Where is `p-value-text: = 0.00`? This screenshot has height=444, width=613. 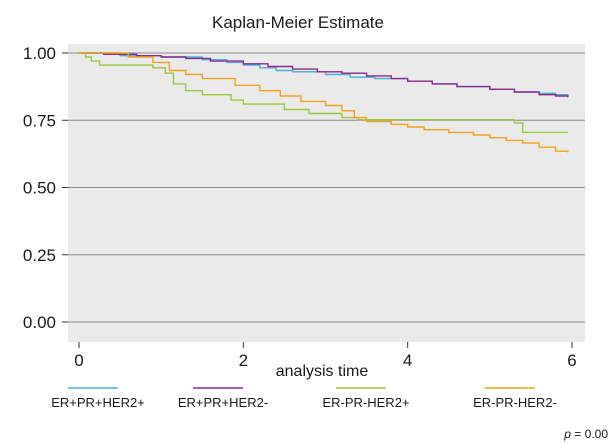
p-value-text: = 0.00 is located at coordinates (589, 434).